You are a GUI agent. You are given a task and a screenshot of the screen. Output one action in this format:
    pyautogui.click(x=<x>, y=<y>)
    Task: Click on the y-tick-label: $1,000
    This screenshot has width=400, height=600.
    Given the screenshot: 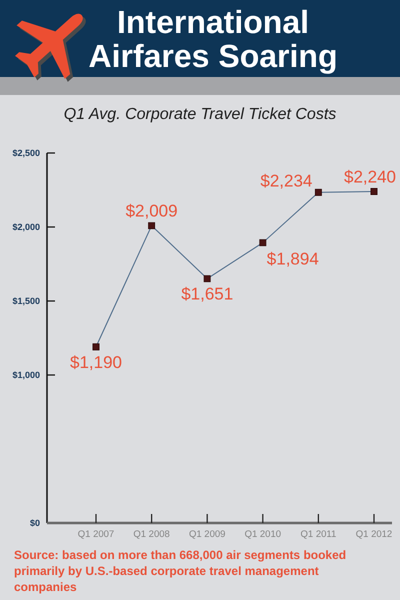 What is the action you would take?
    pyautogui.click(x=26, y=375)
    